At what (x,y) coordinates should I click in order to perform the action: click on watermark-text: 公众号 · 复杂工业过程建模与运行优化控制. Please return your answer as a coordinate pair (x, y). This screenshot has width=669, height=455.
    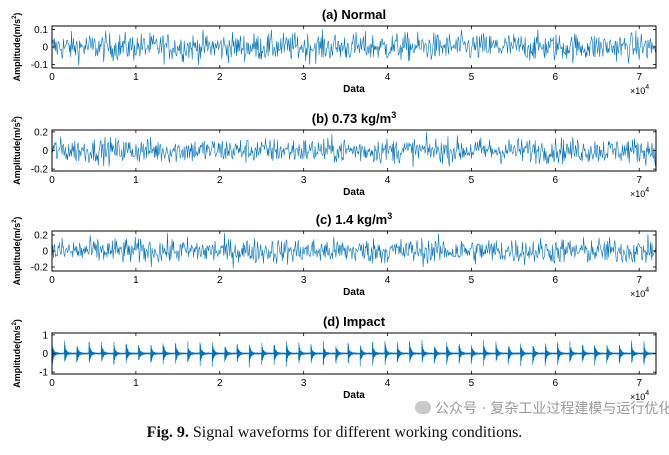
    Looking at the image, I should click on (552, 409).